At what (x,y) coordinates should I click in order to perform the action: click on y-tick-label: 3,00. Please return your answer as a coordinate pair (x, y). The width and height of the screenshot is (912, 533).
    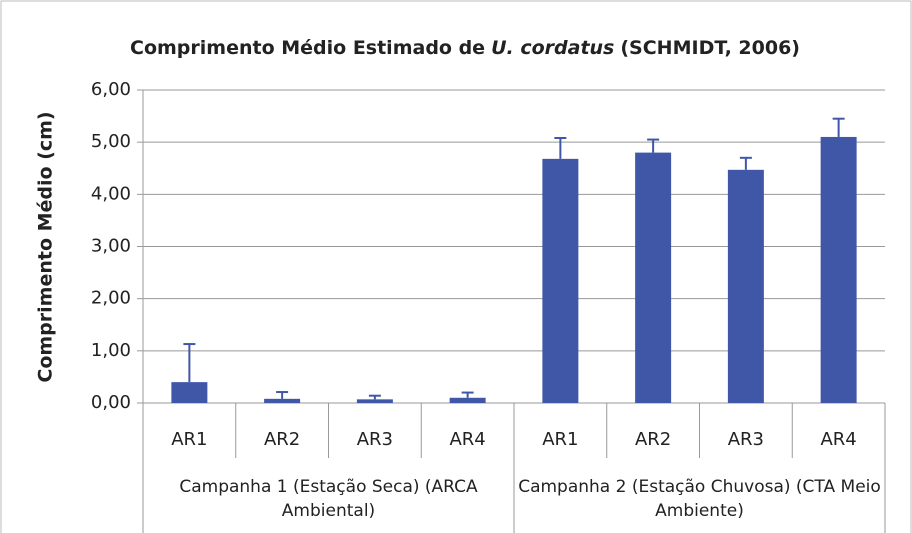
    Looking at the image, I should click on (111, 246).